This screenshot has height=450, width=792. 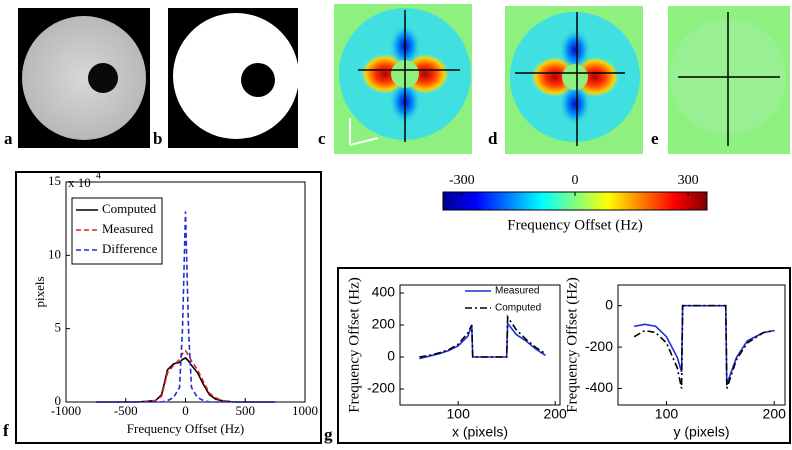 I want to click on y-tick-label: 200, so click(x=384, y=324).